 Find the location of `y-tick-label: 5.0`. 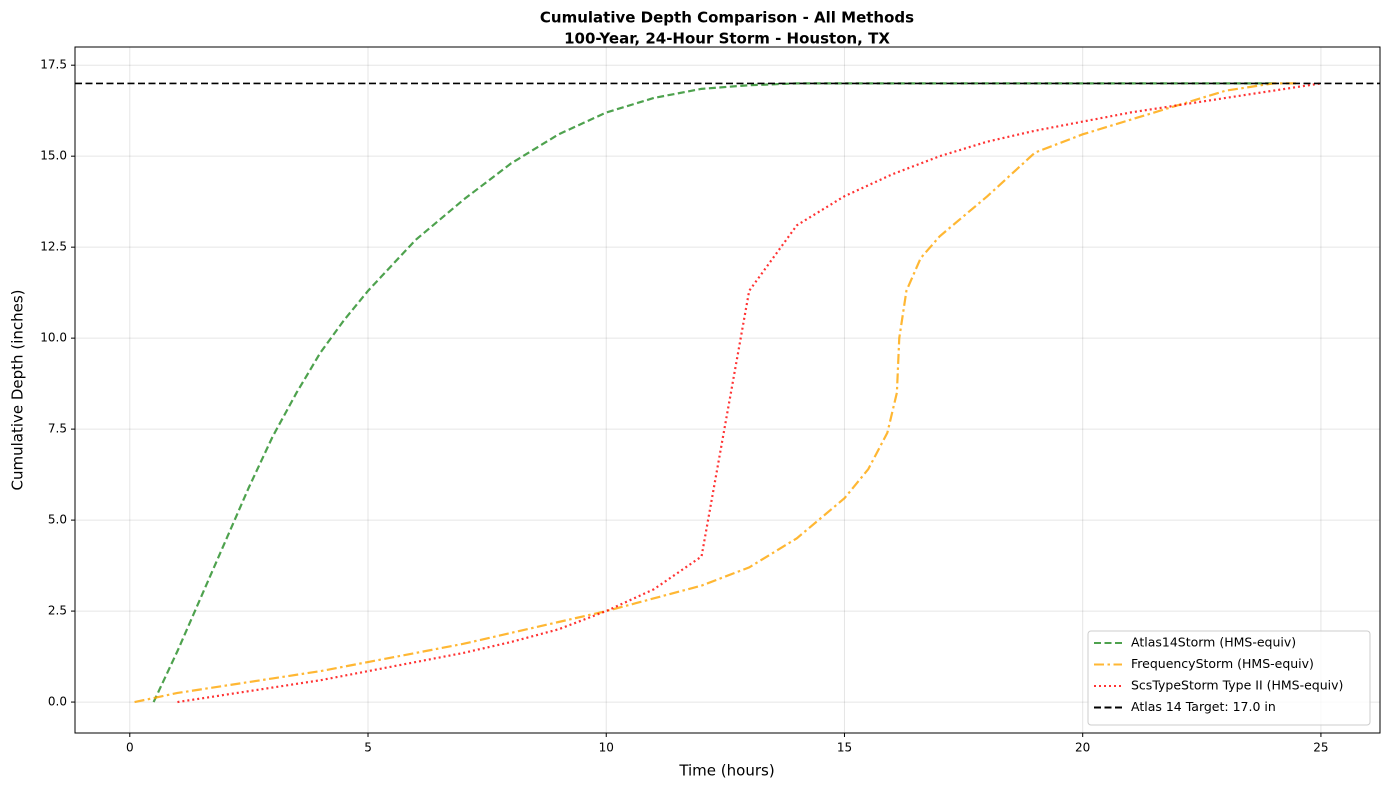

y-tick-label: 5.0 is located at coordinates (57, 520).